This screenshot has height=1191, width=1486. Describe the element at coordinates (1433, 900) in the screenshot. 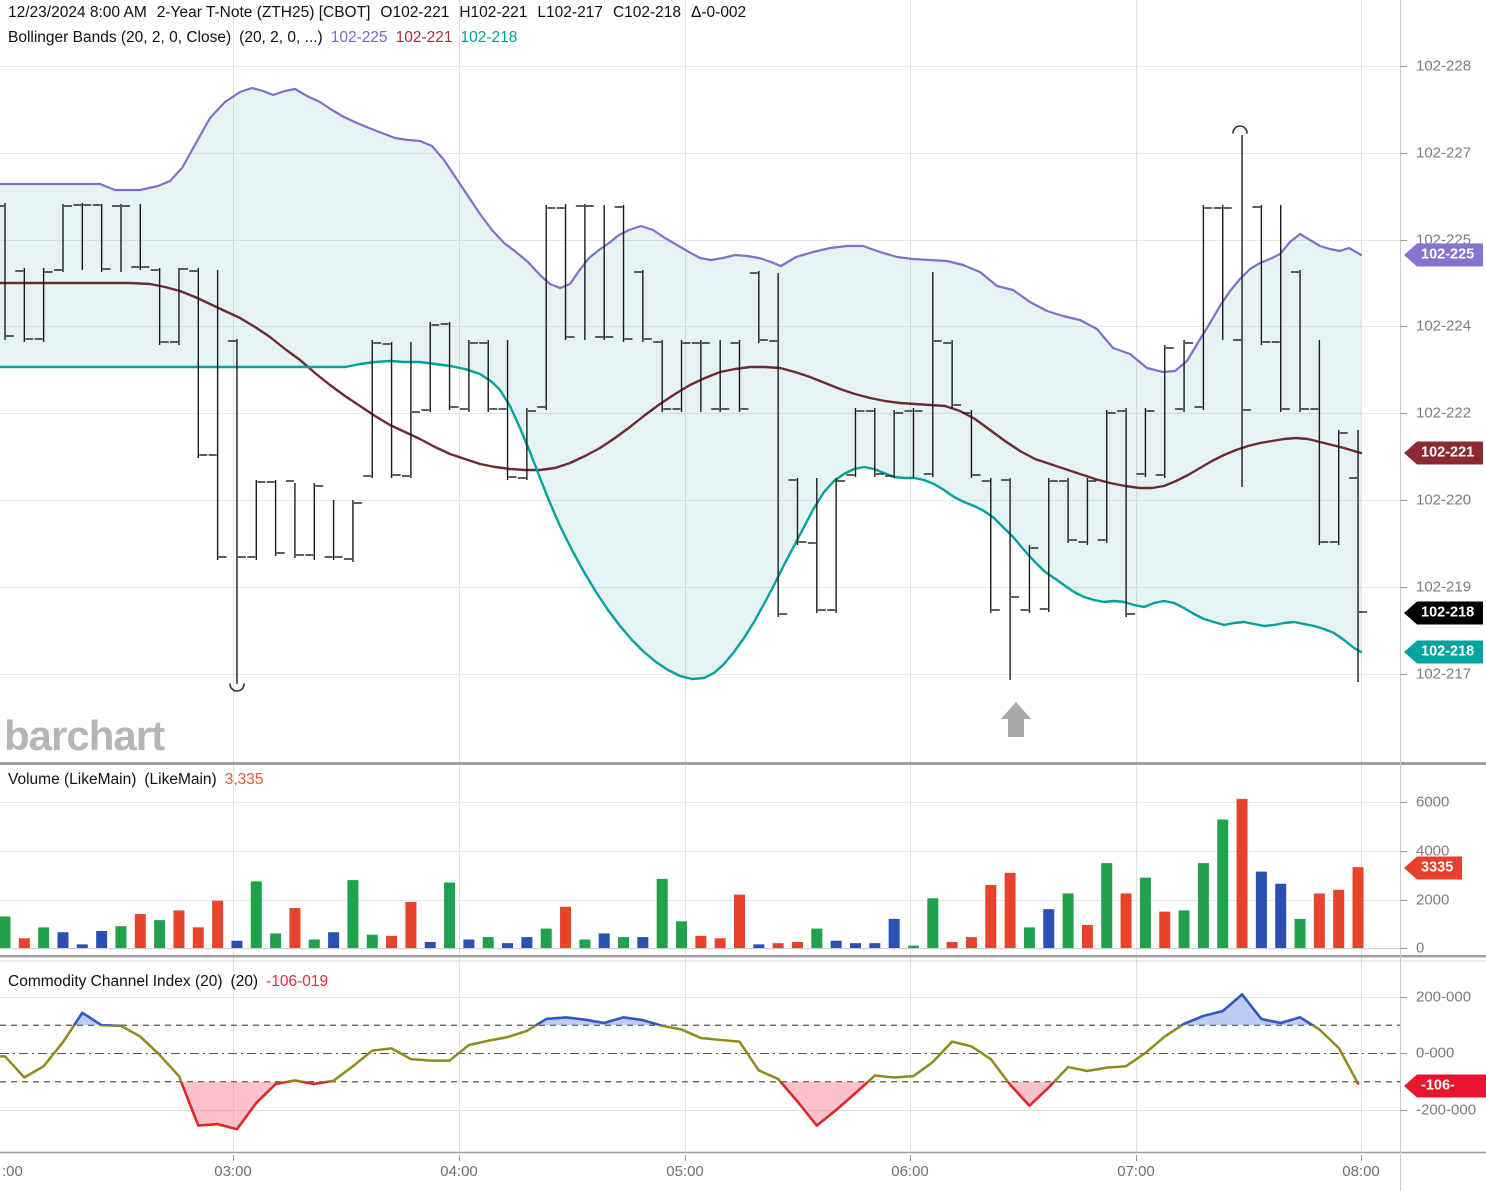

I see `volume-axis-label: 2000` at that location.